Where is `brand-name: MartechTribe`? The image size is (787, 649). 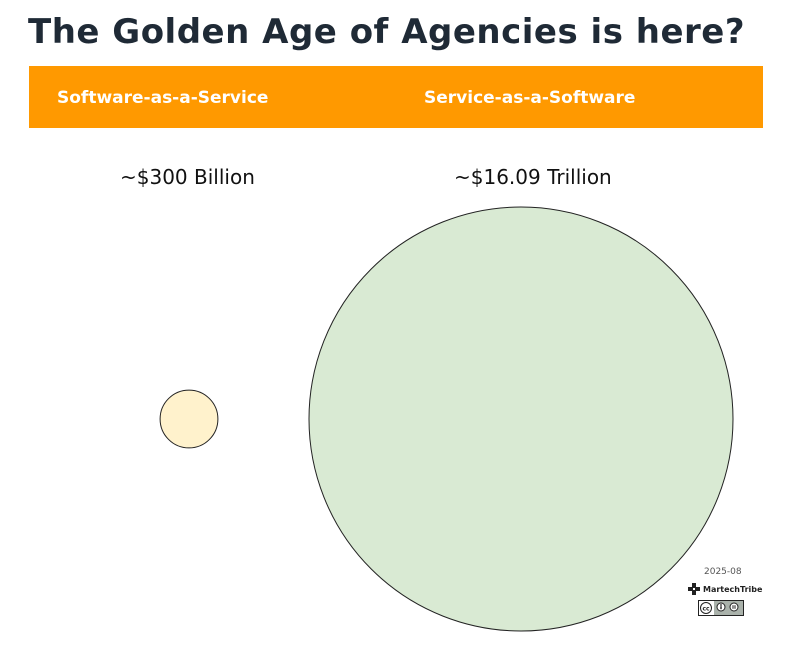
brand-name: MartechTribe is located at coordinates (733, 589).